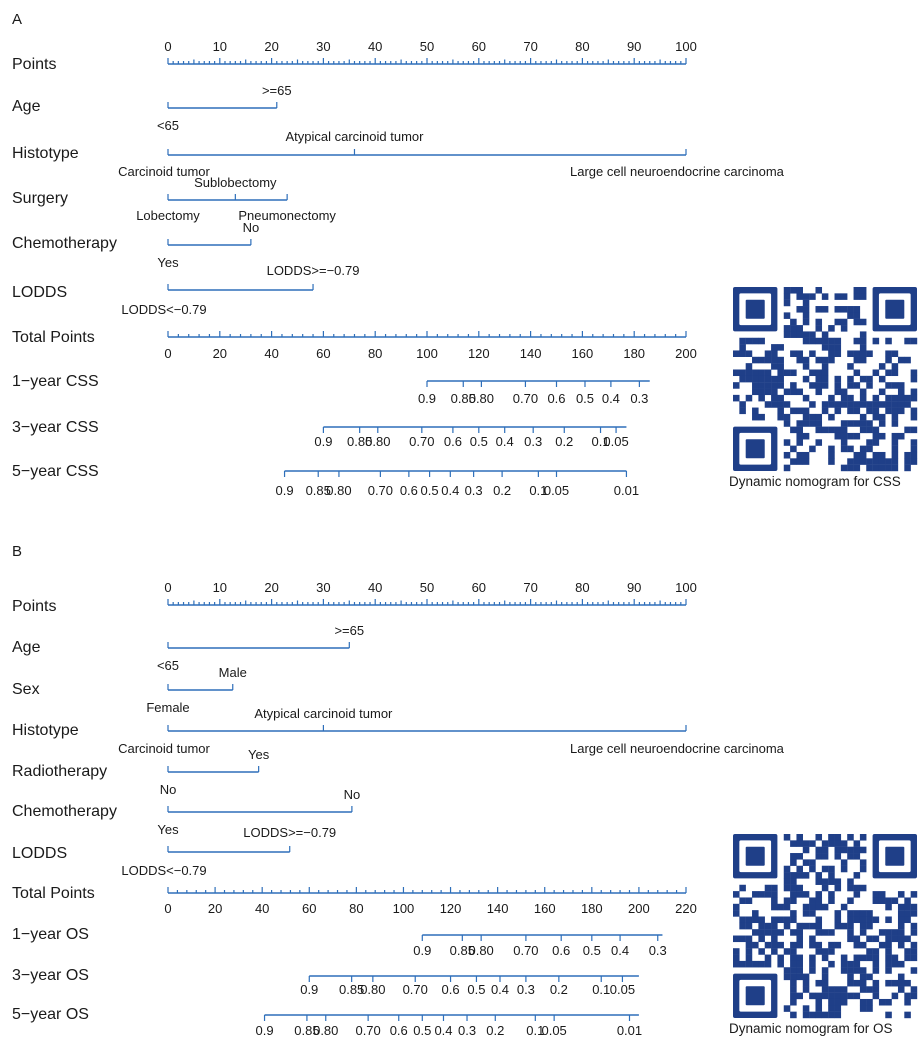 The height and width of the screenshot is (1040, 922). I want to click on outcome-tick-label: 0.6, so click(453, 441).